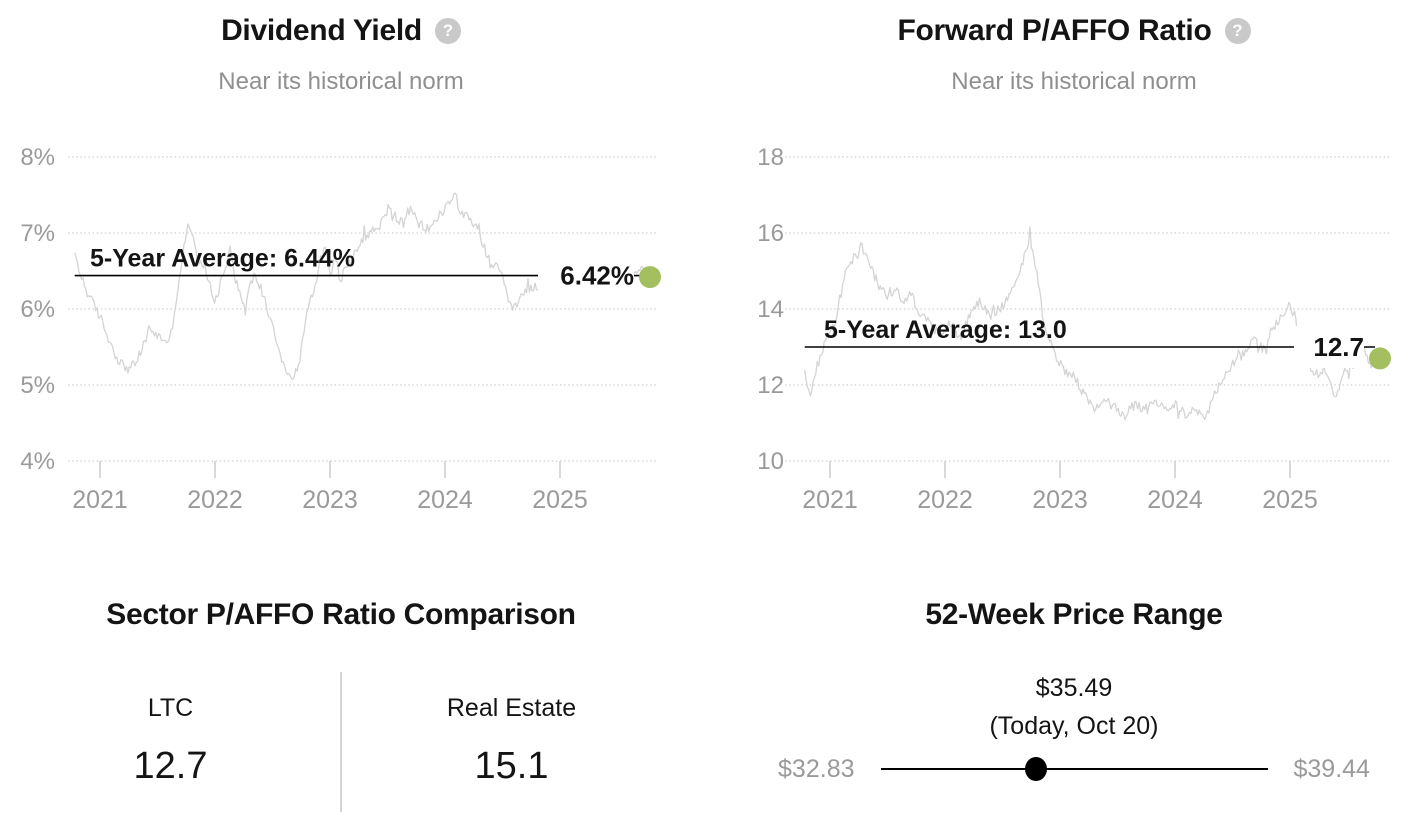 The height and width of the screenshot is (834, 1424). What do you see at coordinates (1331, 768) in the screenshot?
I see `range-high-label: $39.44` at bounding box center [1331, 768].